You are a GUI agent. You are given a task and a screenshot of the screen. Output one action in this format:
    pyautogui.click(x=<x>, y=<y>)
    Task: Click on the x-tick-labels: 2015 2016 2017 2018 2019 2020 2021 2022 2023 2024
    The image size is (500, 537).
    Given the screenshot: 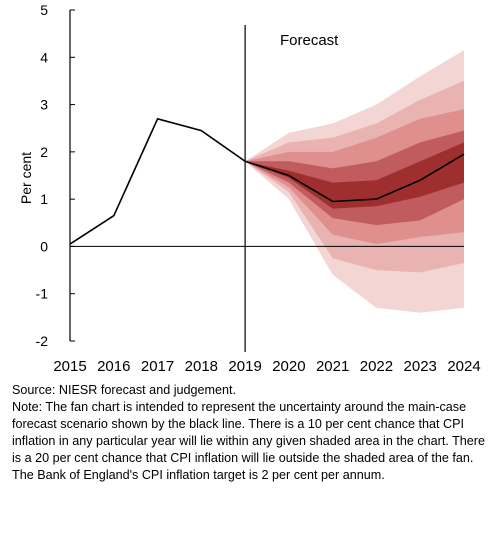 What is the action you would take?
    pyautogui.click(x=266, y=366)
    